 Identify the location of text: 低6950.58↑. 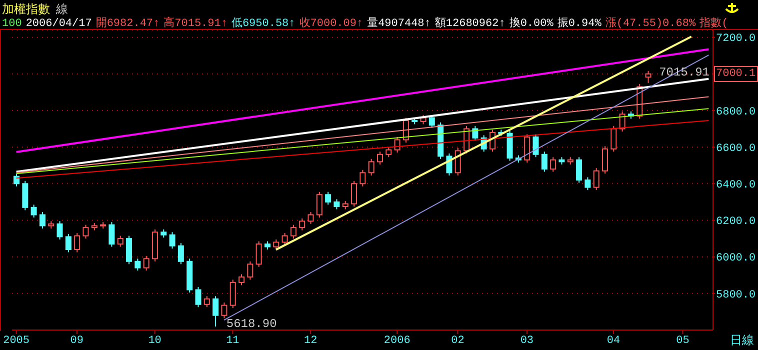
(263, 24).